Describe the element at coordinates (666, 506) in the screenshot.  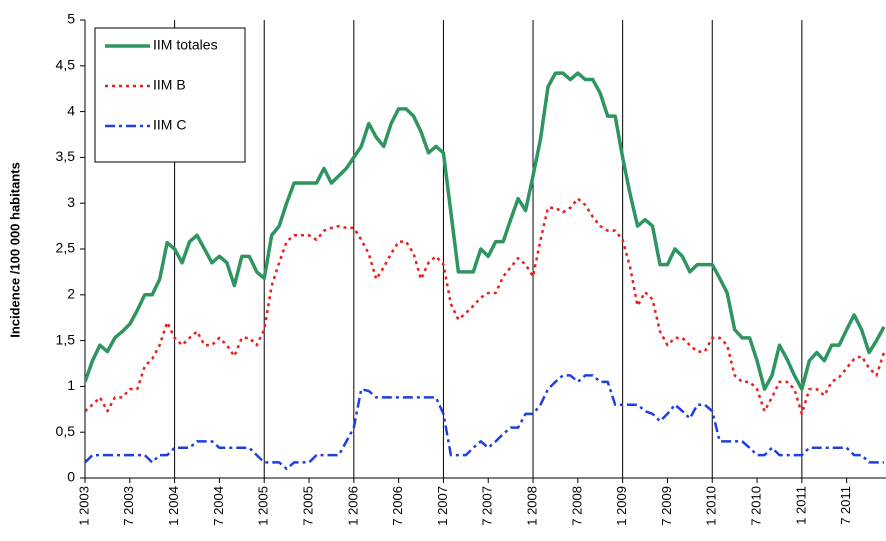
I see `x-tick-label: 7 2009` at that location.